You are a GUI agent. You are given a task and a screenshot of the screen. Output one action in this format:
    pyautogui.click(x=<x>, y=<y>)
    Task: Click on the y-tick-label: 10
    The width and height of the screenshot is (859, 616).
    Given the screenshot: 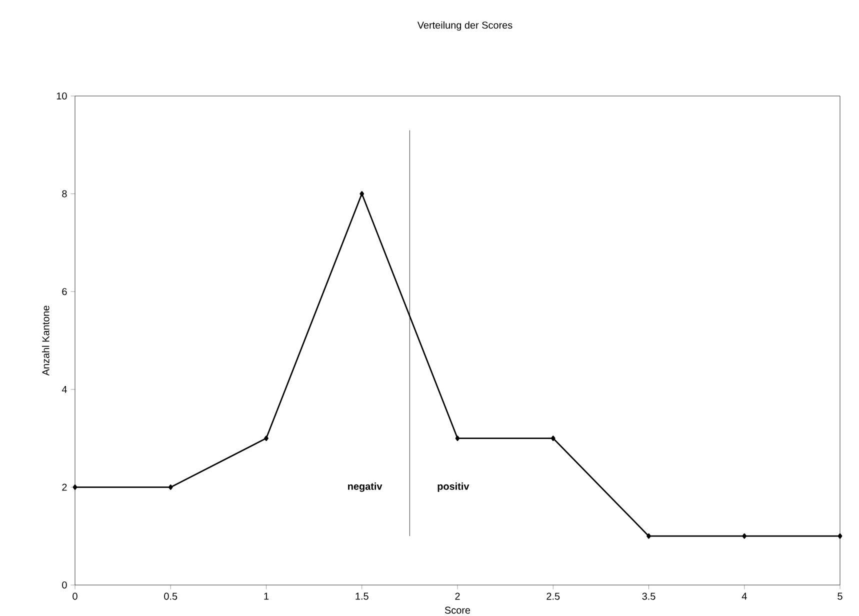 What is the action you would take?
    pyautogui.click(x=61, y=96)
    